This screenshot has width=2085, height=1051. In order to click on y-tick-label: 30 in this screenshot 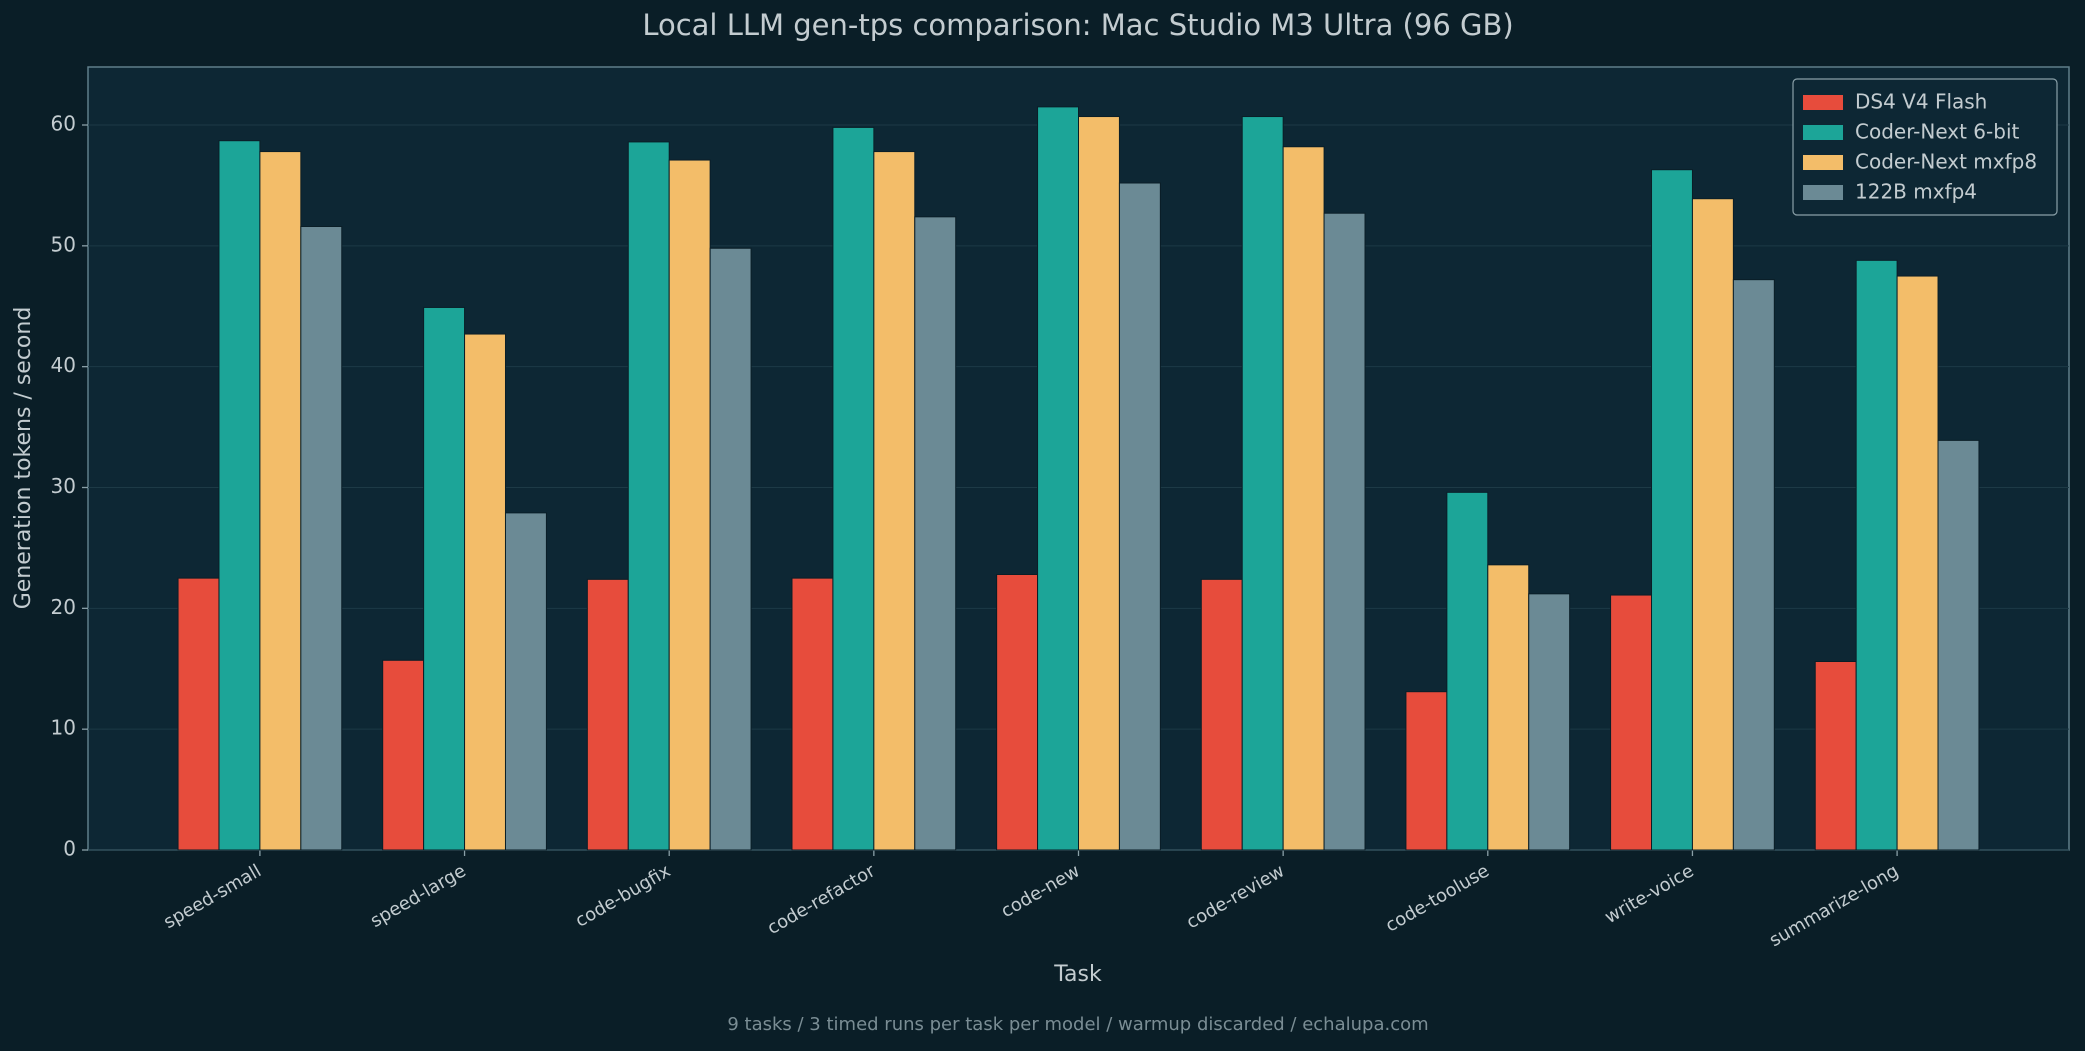, I will do `click(63, 486)`.